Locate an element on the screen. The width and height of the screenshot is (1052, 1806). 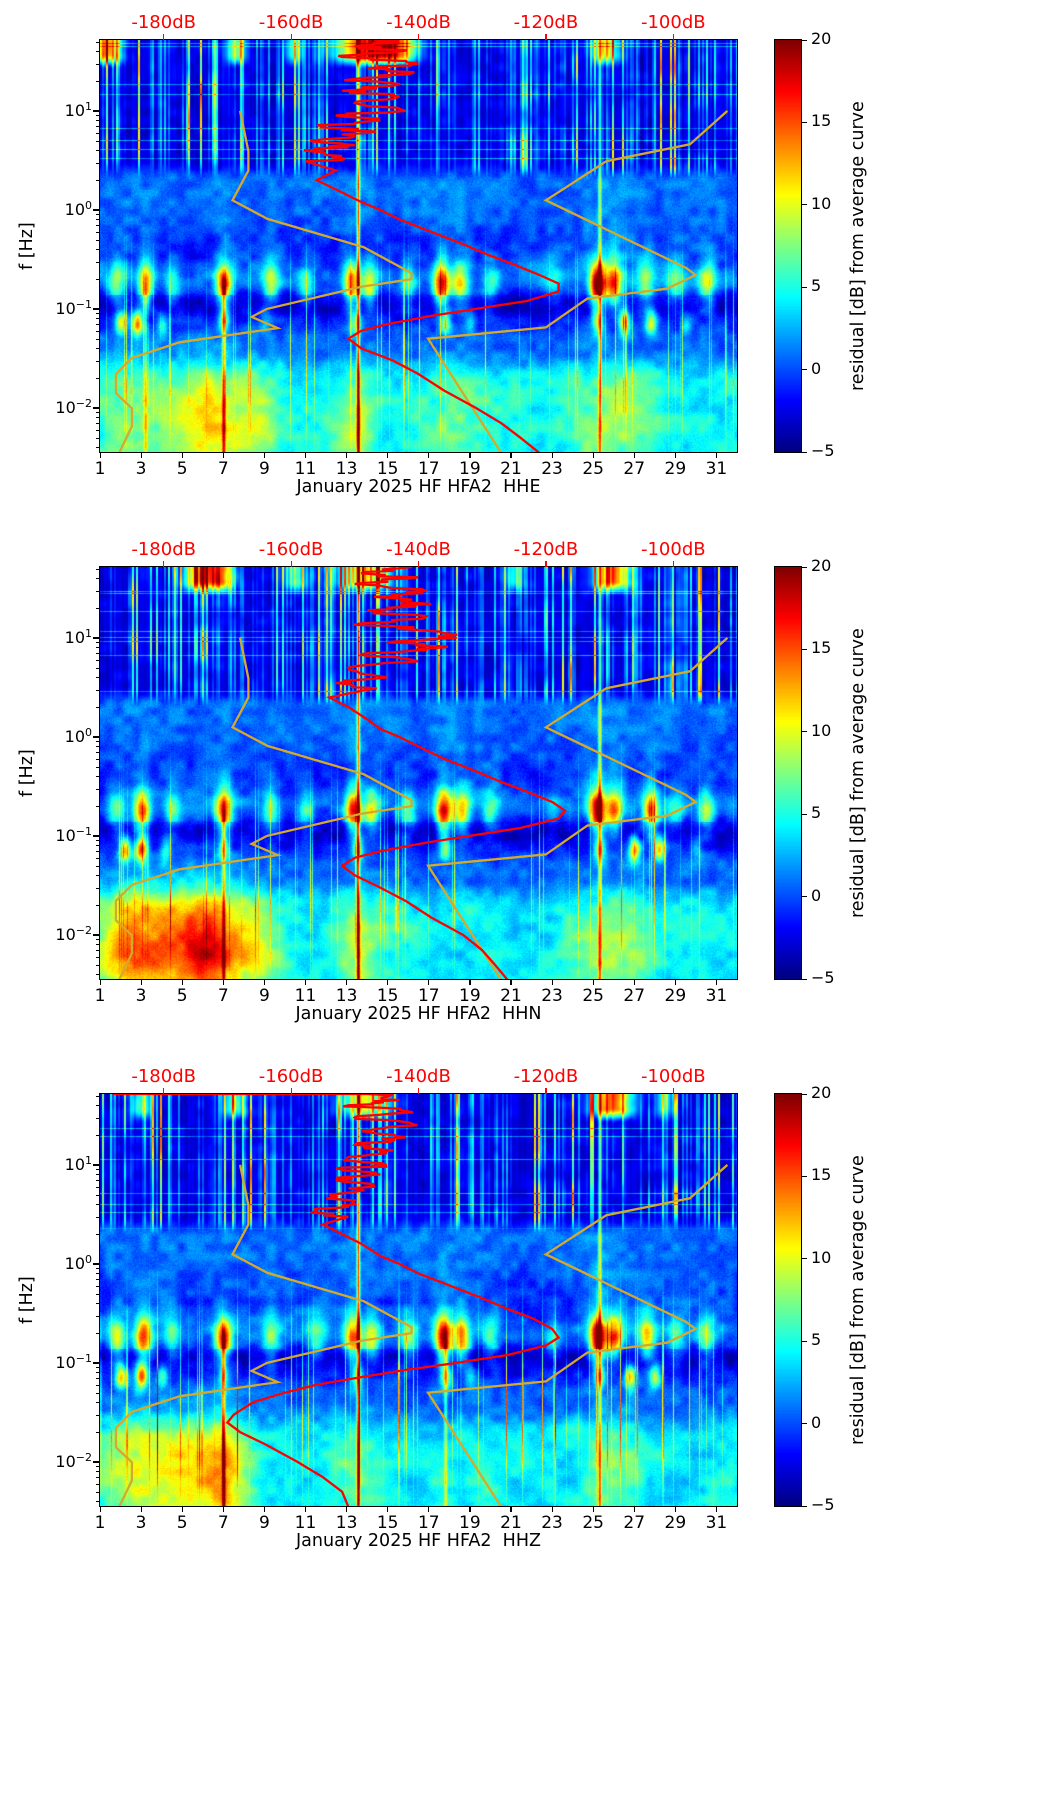
top-axis-db-label: -160dB is located at coordinates (291, 1076).